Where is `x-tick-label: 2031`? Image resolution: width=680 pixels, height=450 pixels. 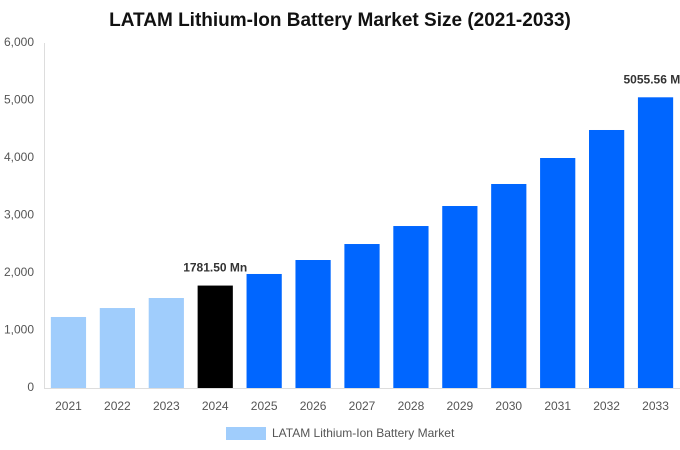 x-tick-label: 2031 is located at coordinates (557, 406).